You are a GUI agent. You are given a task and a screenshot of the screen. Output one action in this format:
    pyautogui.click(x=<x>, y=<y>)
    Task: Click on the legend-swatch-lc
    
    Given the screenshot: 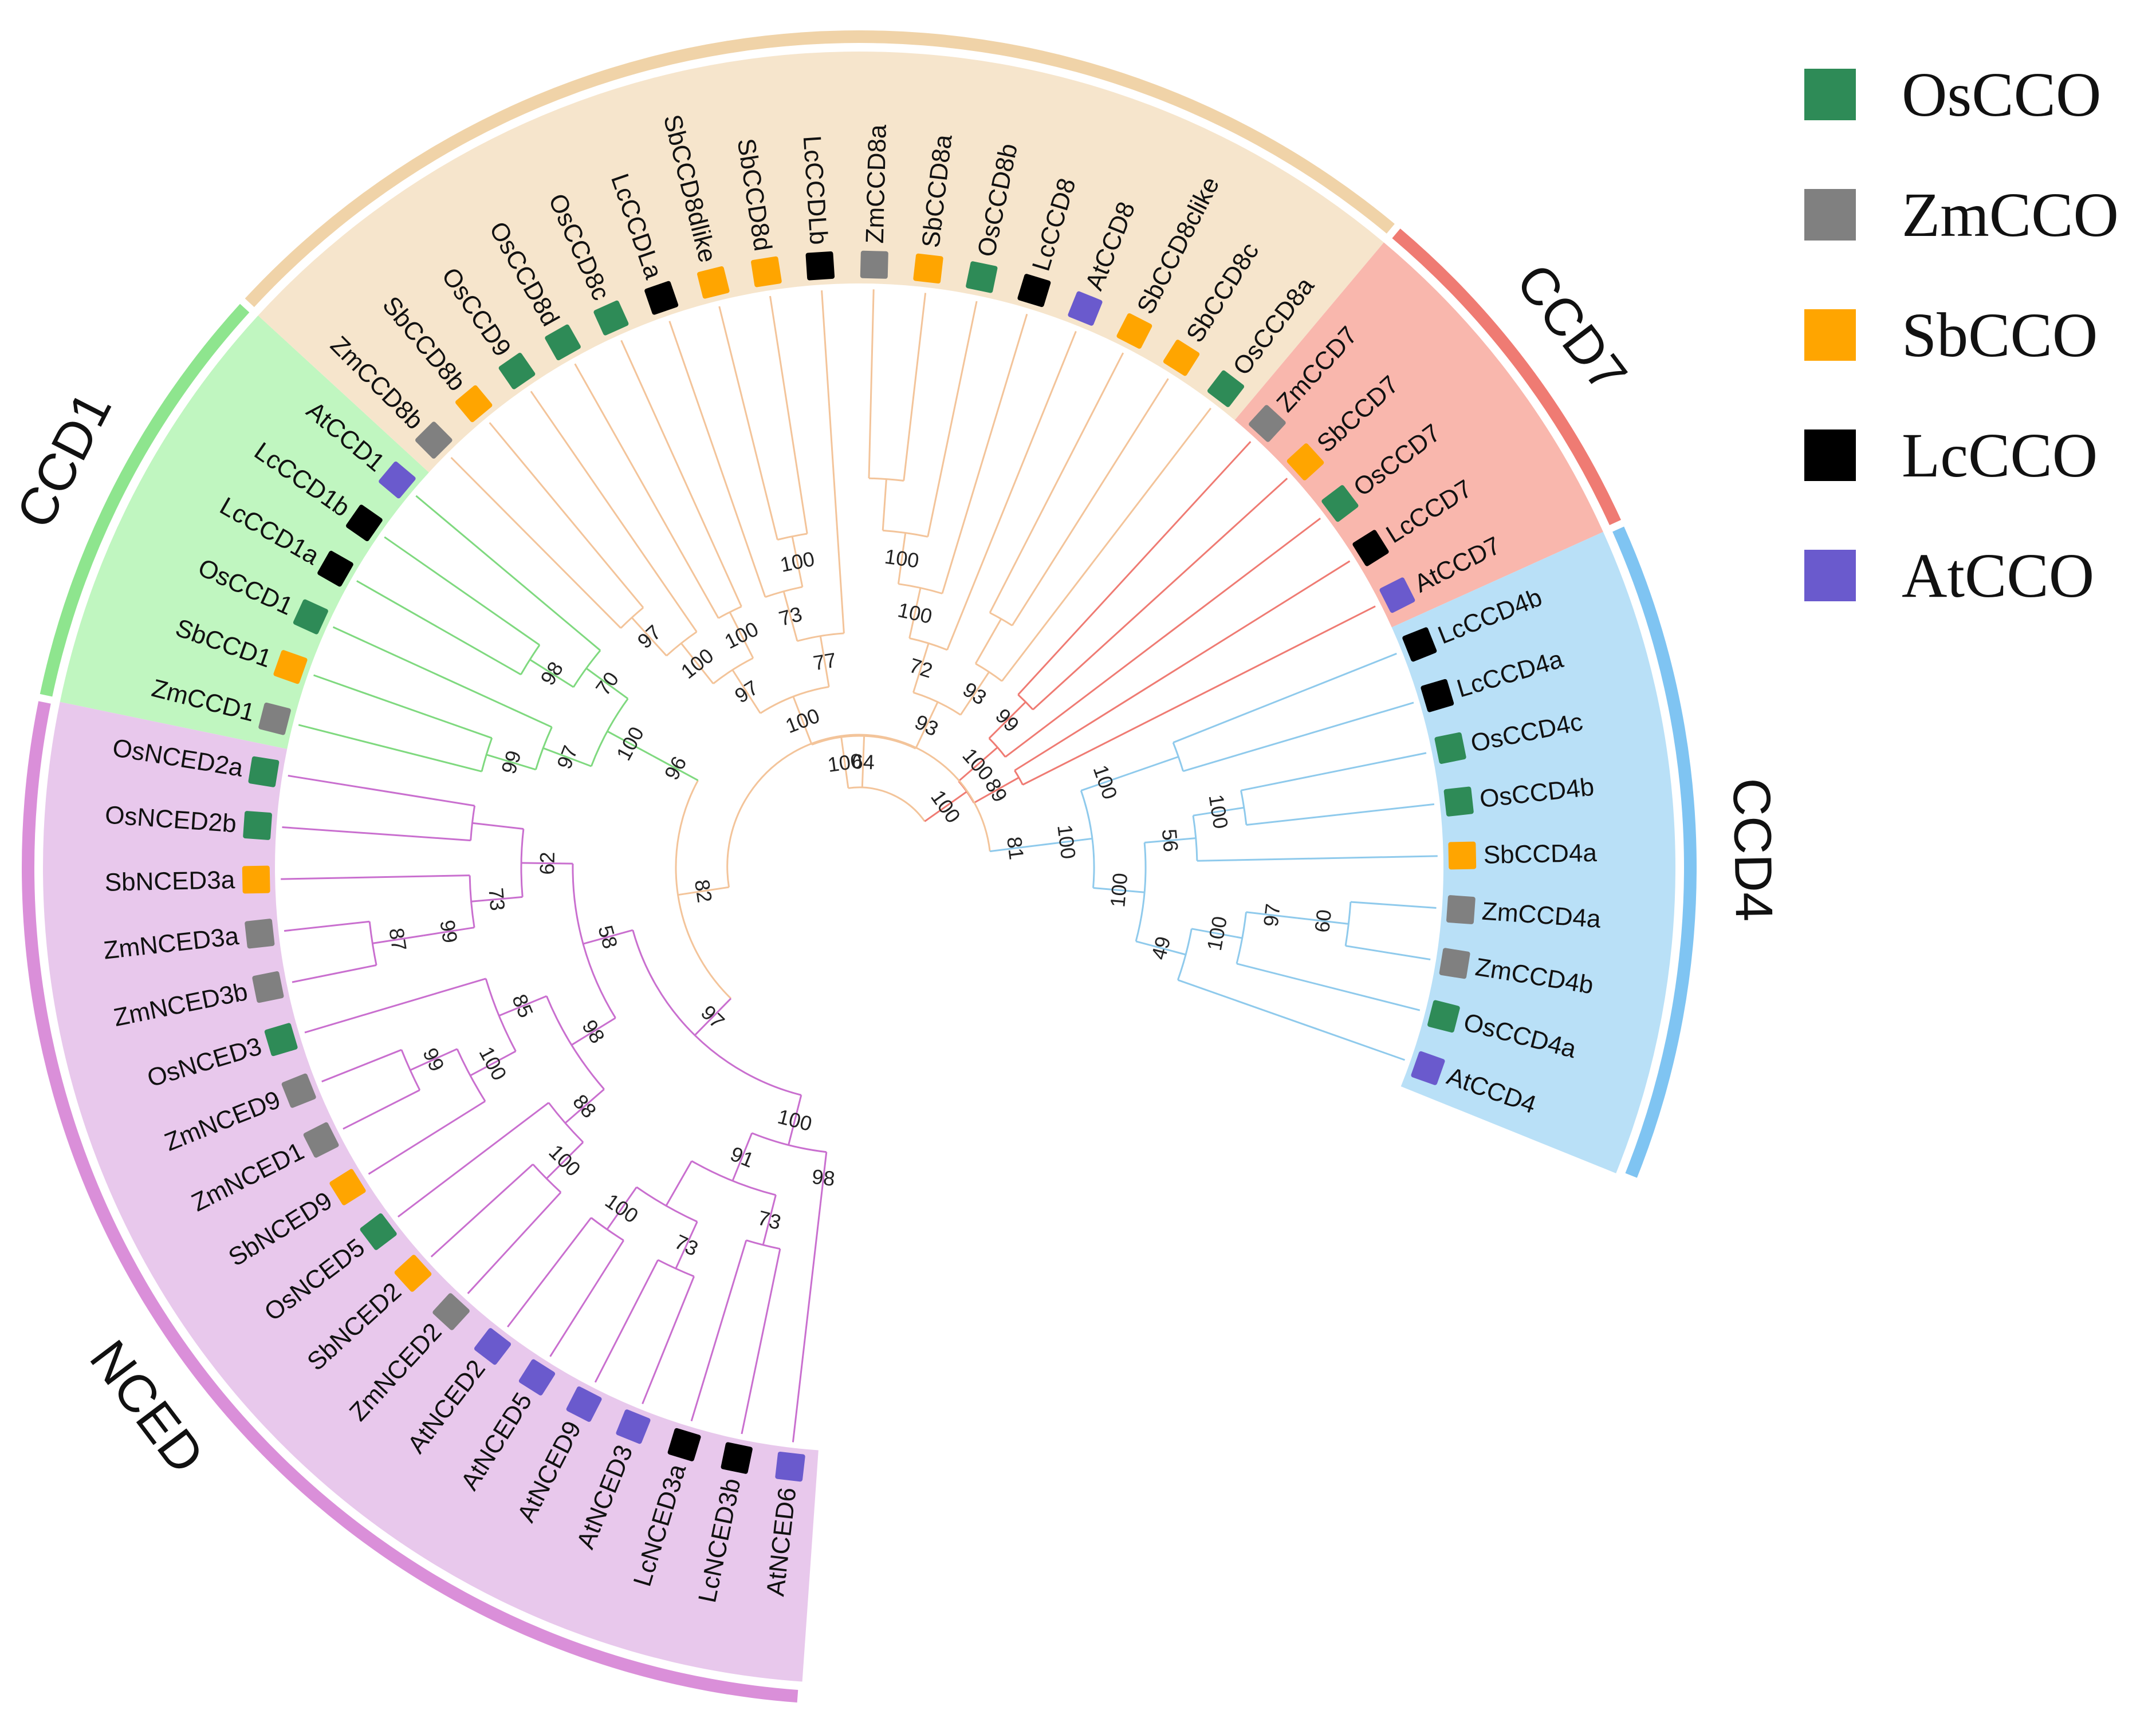 What is the action you would take?
    pyautogui.click(x=1830, y=455)
    